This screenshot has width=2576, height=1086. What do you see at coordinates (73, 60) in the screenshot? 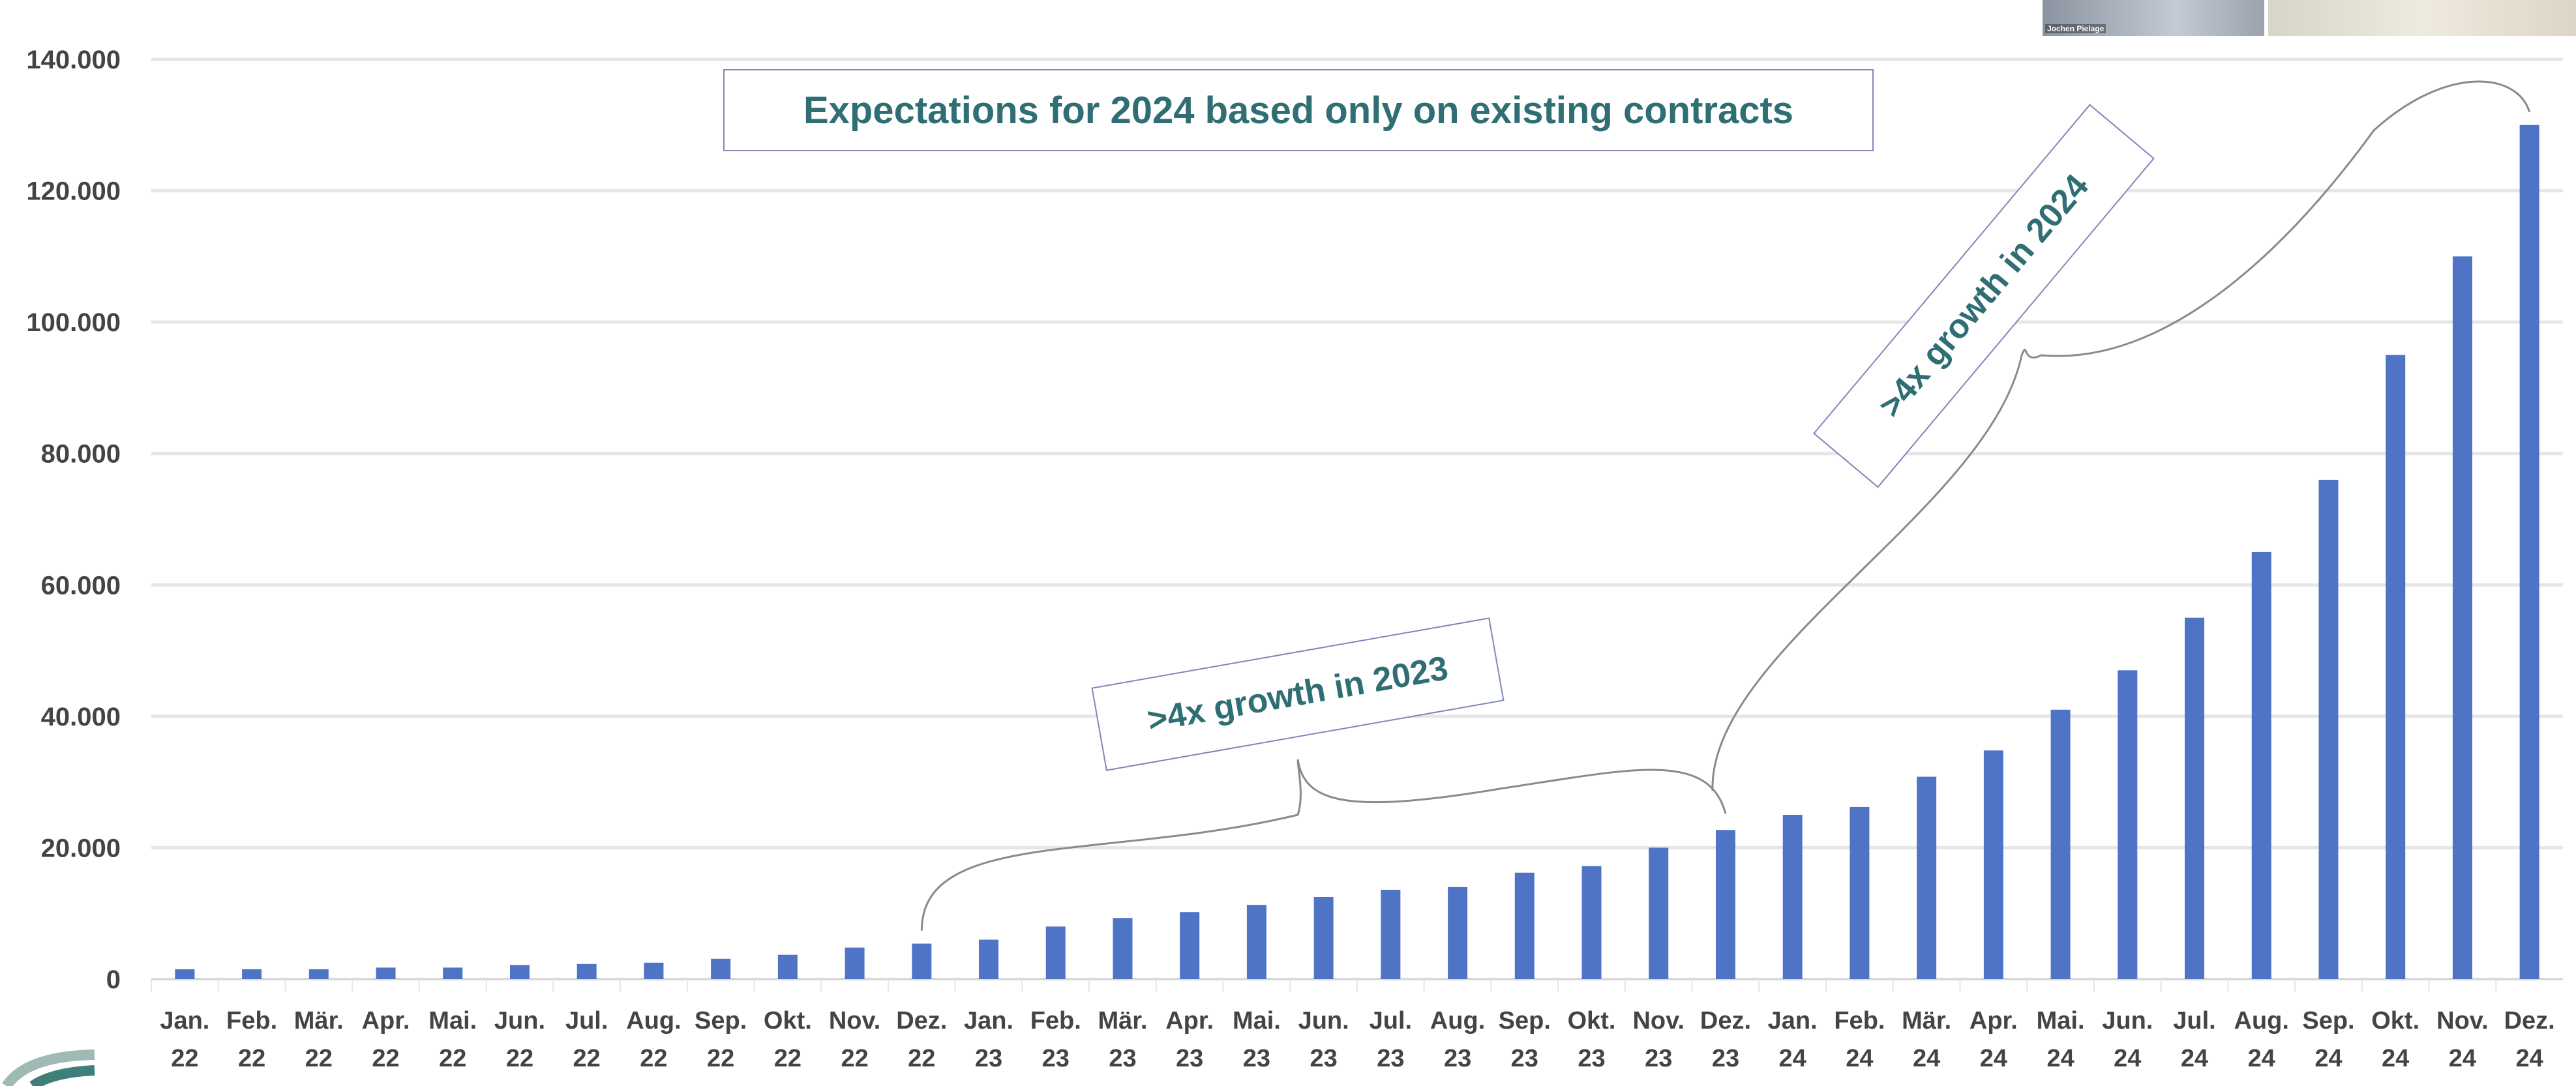
I see `y-tick-label: 140.000` at bounding box center [73, 60].